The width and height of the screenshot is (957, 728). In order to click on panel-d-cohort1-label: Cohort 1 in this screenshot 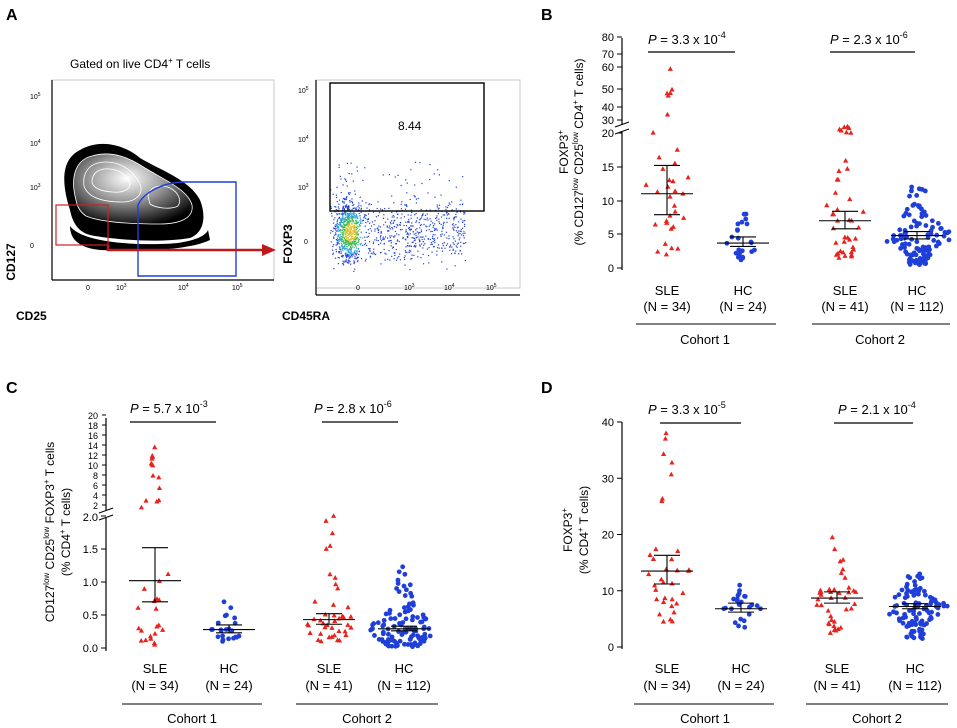, I will do `click(705, 718)`.